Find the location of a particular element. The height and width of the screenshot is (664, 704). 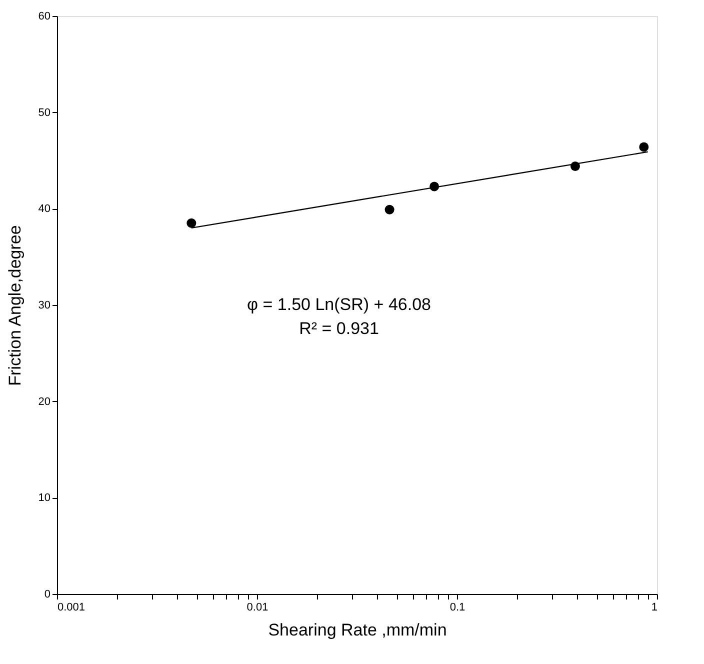

x-tick-label: 0.01 is located at coordinates (257, 608).